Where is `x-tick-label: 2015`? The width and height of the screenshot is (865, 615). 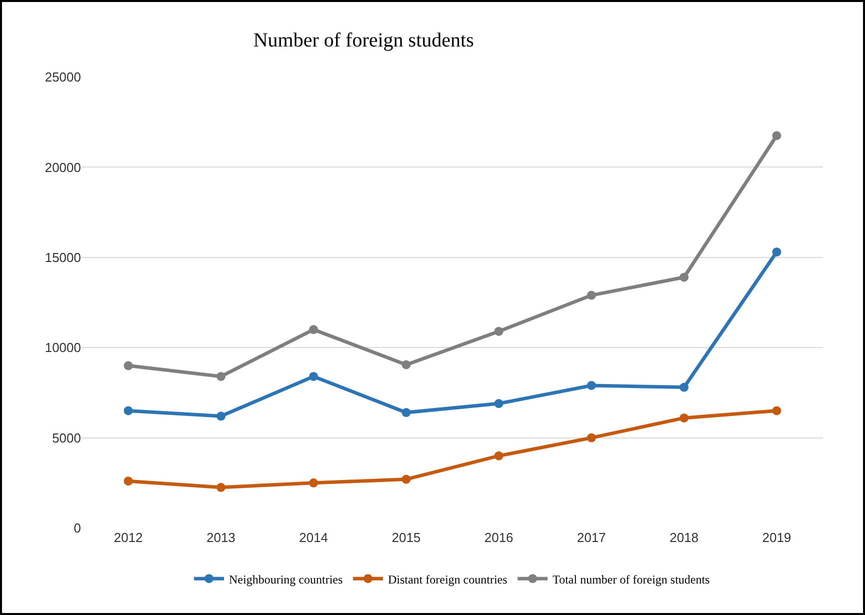
x-tick-label: 2015 is located at coordinates (406, 537).